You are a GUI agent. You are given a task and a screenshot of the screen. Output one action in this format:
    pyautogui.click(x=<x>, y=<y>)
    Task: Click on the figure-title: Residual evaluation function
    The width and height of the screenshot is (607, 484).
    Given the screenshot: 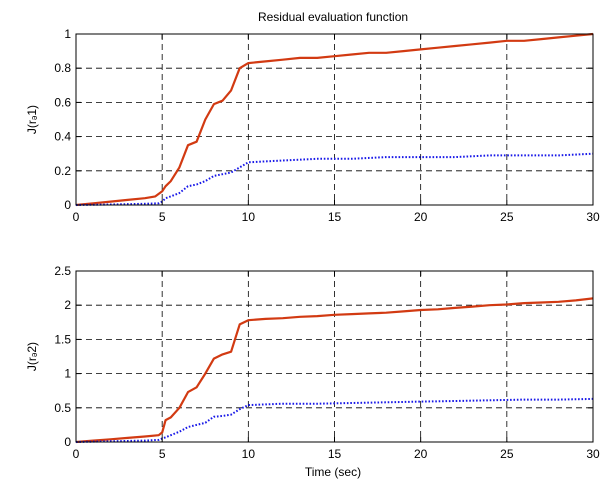 What is the action you would take?
    pyautogui.click(x=333, y=17)
    